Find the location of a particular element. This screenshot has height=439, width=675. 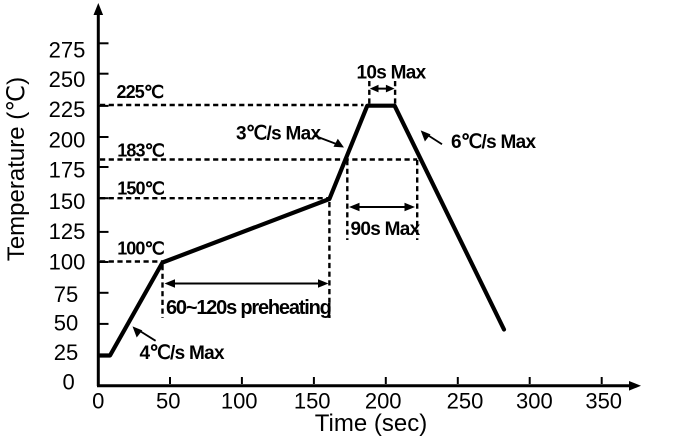

svg-text: 125 is located at coordinates (67, 231).